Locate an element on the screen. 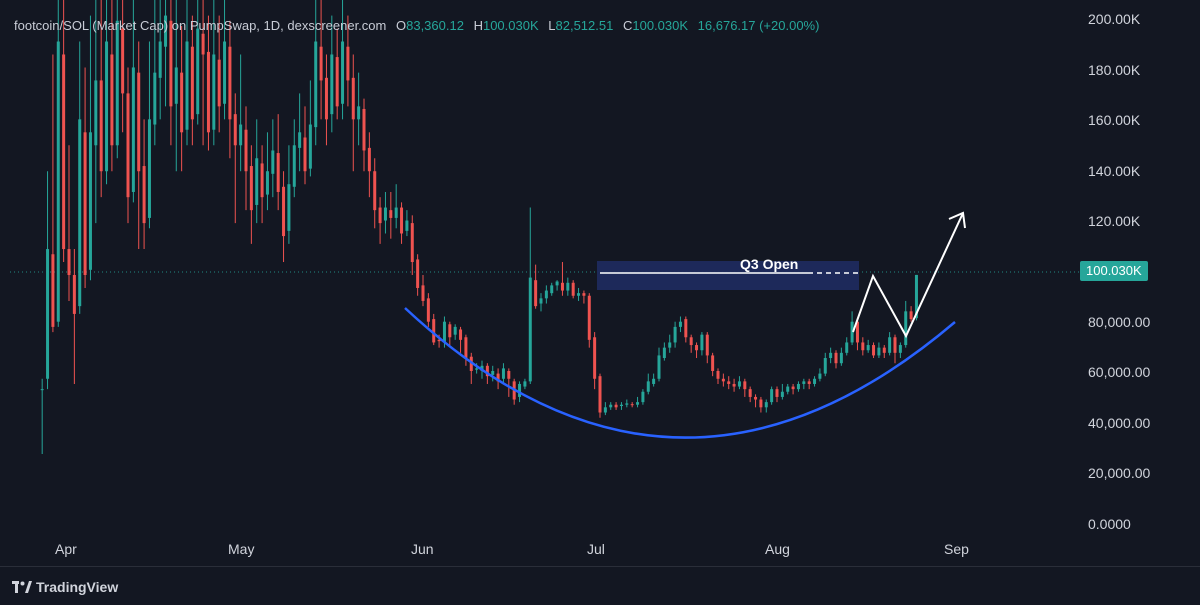 This screenshot has height=605, width=1200. legend-low-label: L is located at coordinates (552, 25).